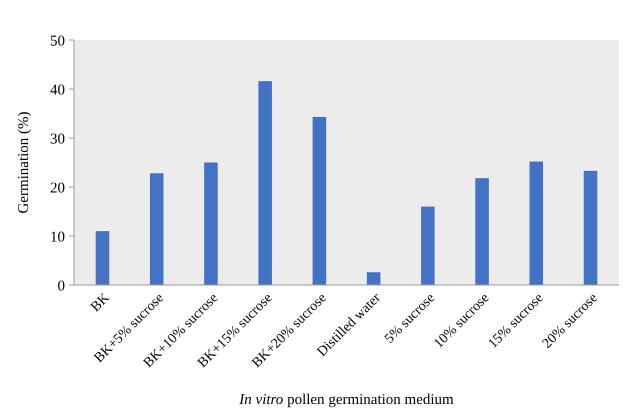 The height and width of the screenshot is (418, 637). Describe the element at coordinates (57, 188) in the screenshot. I see `y-tick-label: 20` at that location.